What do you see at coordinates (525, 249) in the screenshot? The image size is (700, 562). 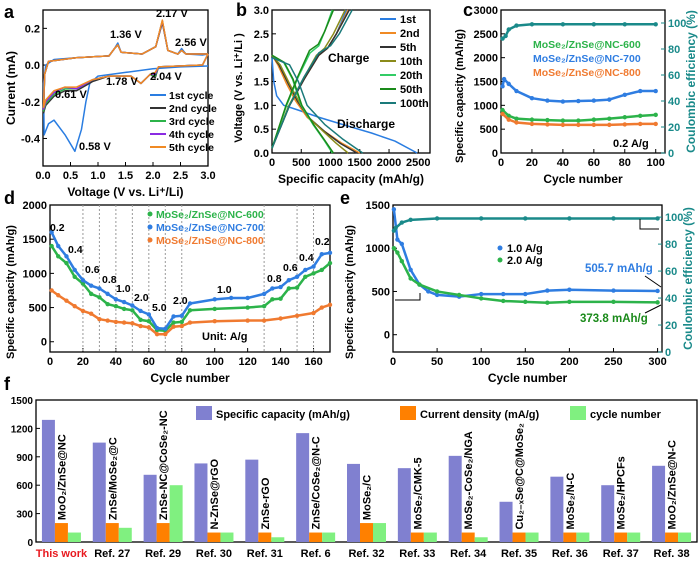 I see `legend-label: 1.0 A/g` at bounding box center [525, 249].